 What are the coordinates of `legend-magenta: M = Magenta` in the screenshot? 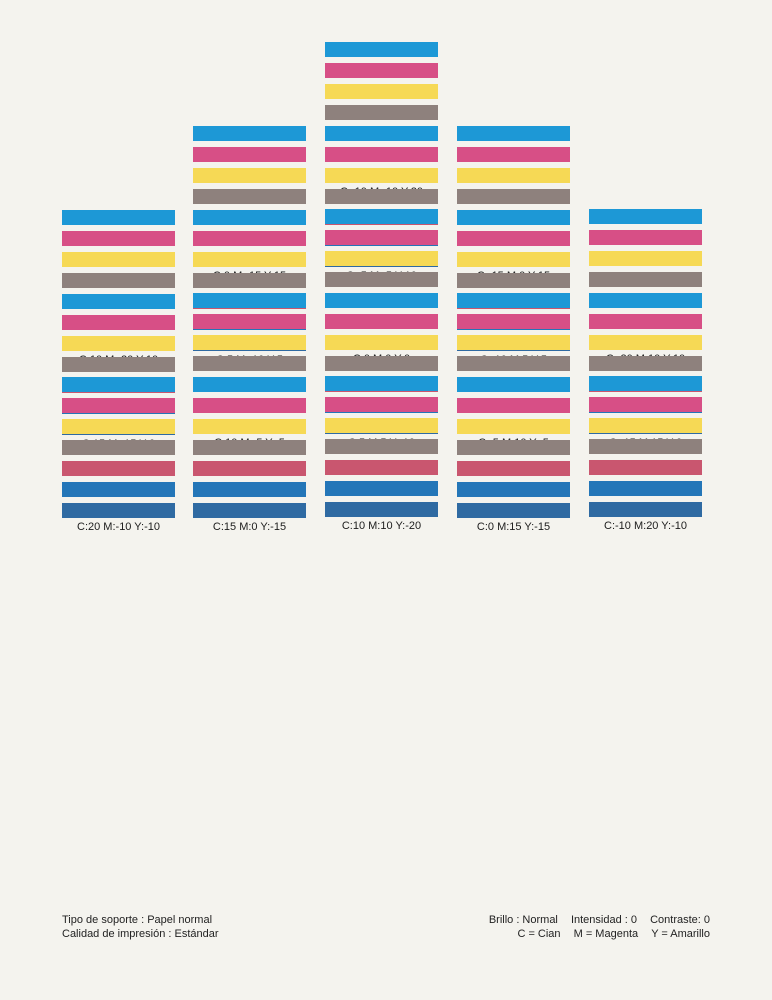 It's located at (606, 934).